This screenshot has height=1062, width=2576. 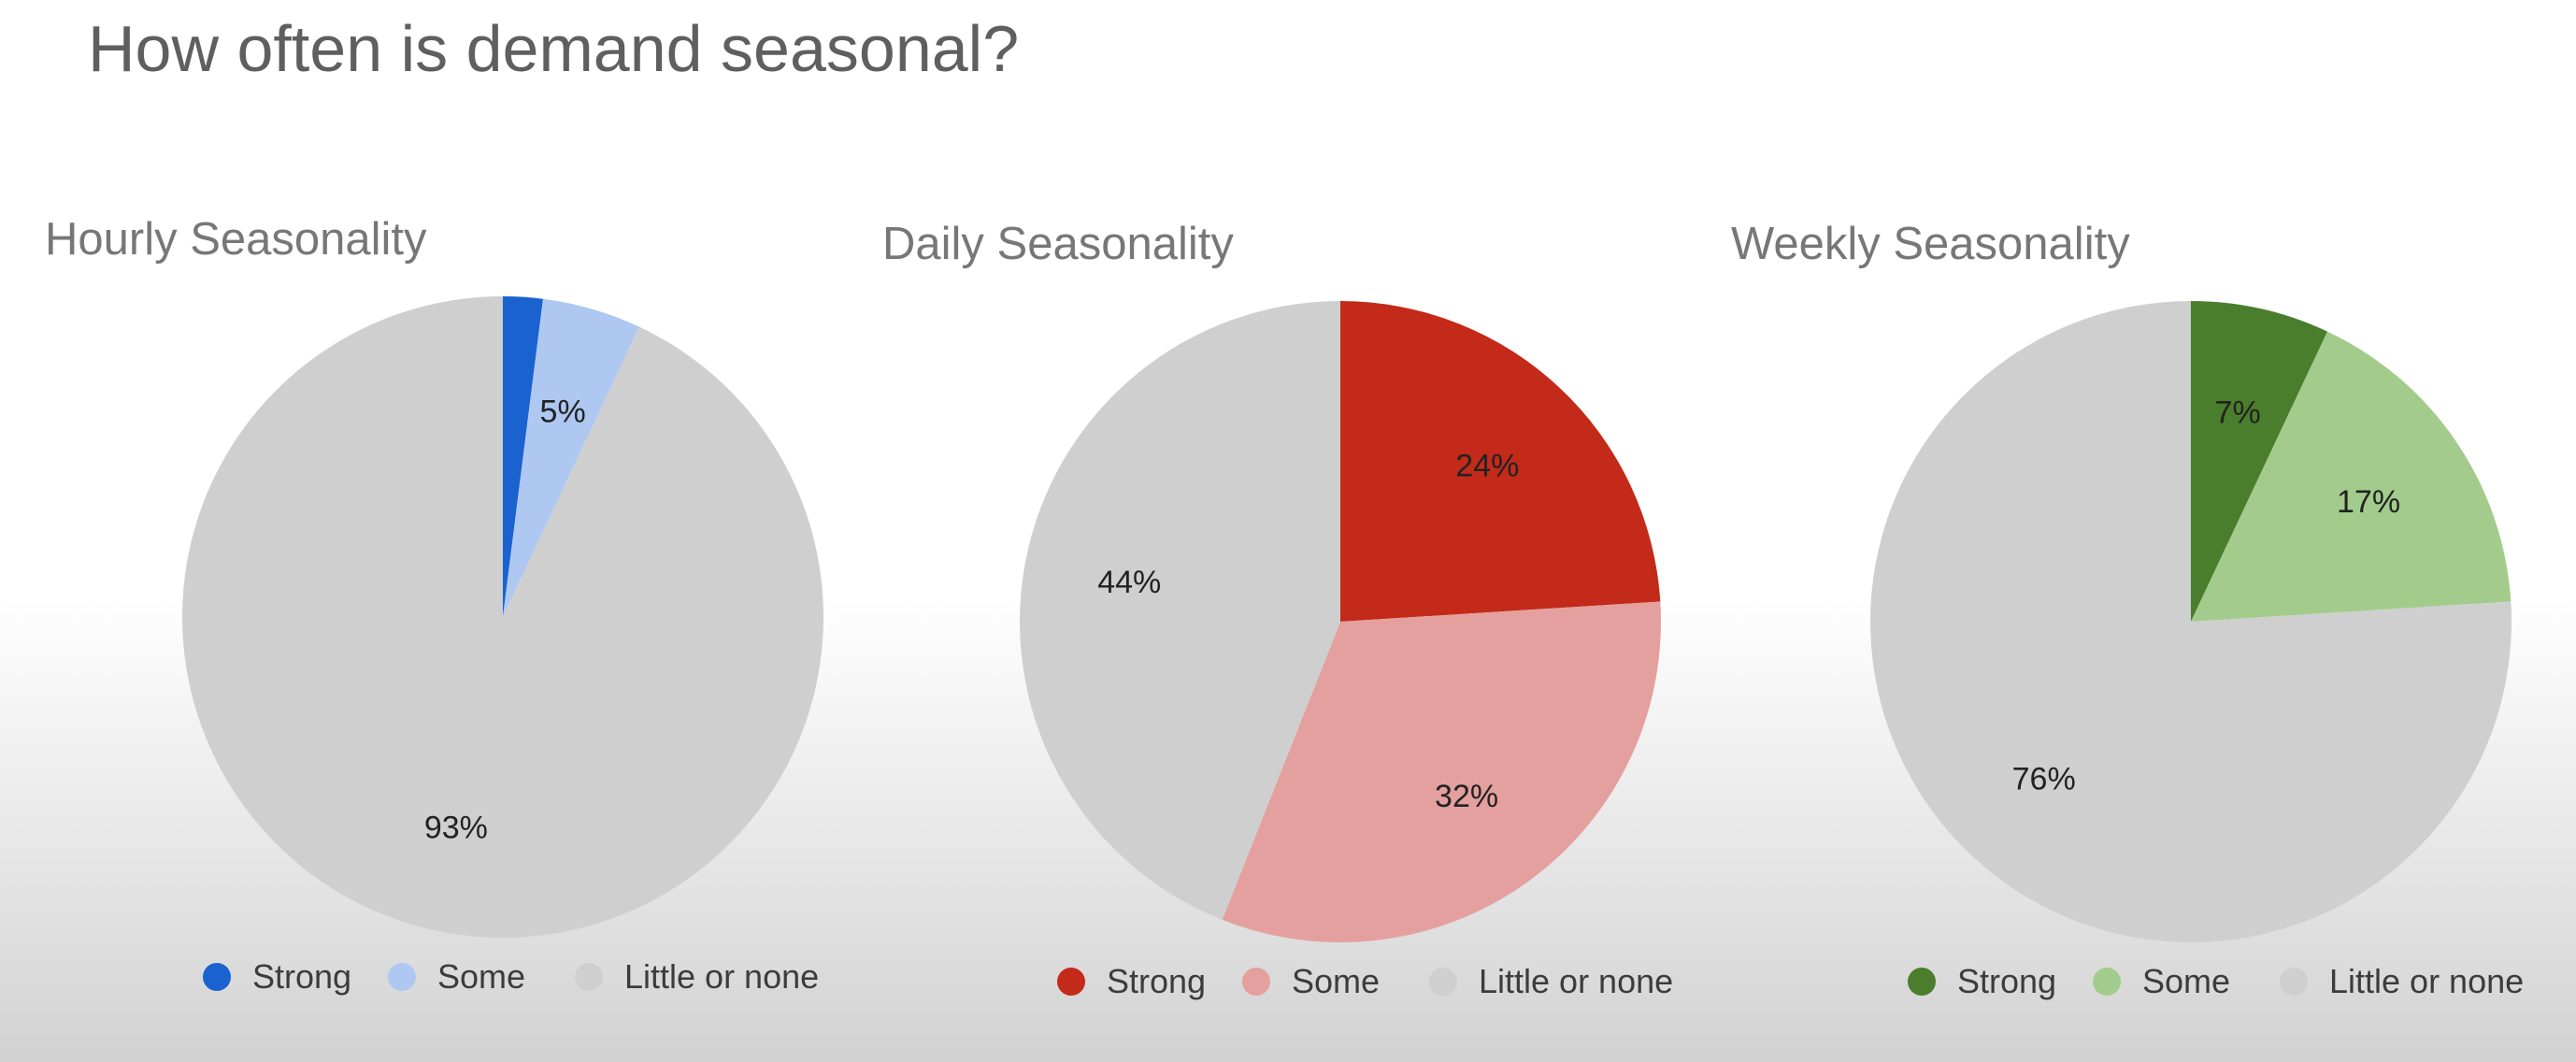 What do you see at coordinates (554, 49) in the screenshot?
I see `page-title: How often is demand seasonal?` at bounding box center [554, 49].